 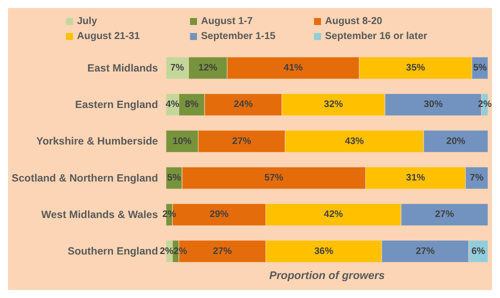 I want to click on legend-label: July, so click(x=87, y=21).